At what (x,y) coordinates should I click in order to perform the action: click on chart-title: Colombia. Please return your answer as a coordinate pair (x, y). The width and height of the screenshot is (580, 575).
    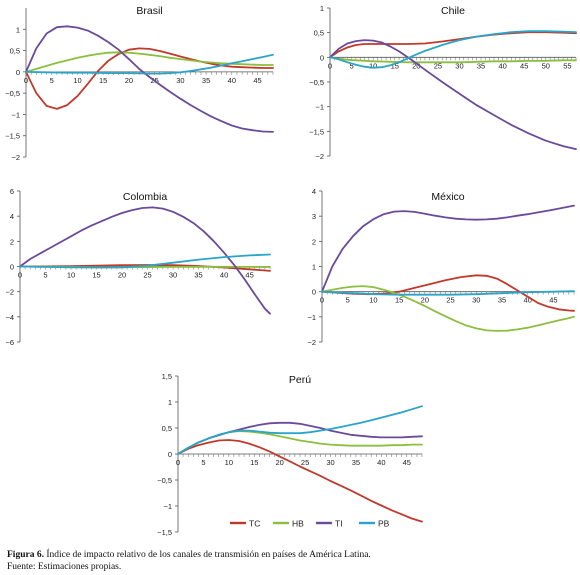
    Looking at the image, I should click on (145, 197).